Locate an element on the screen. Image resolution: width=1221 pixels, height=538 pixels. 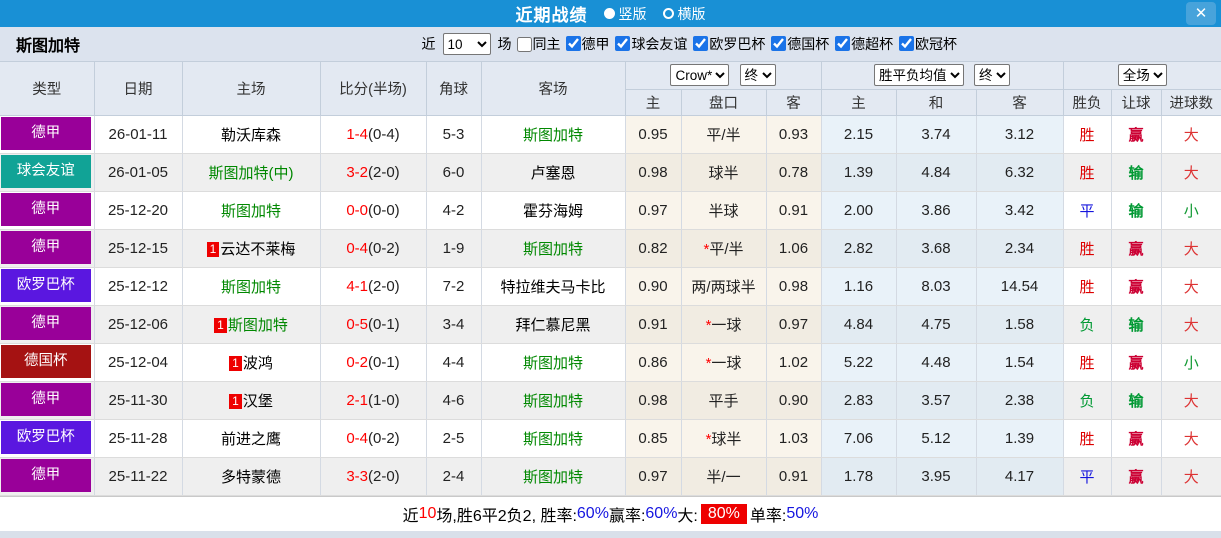
rank-badge: 1 is located at coordinates (235, 401).